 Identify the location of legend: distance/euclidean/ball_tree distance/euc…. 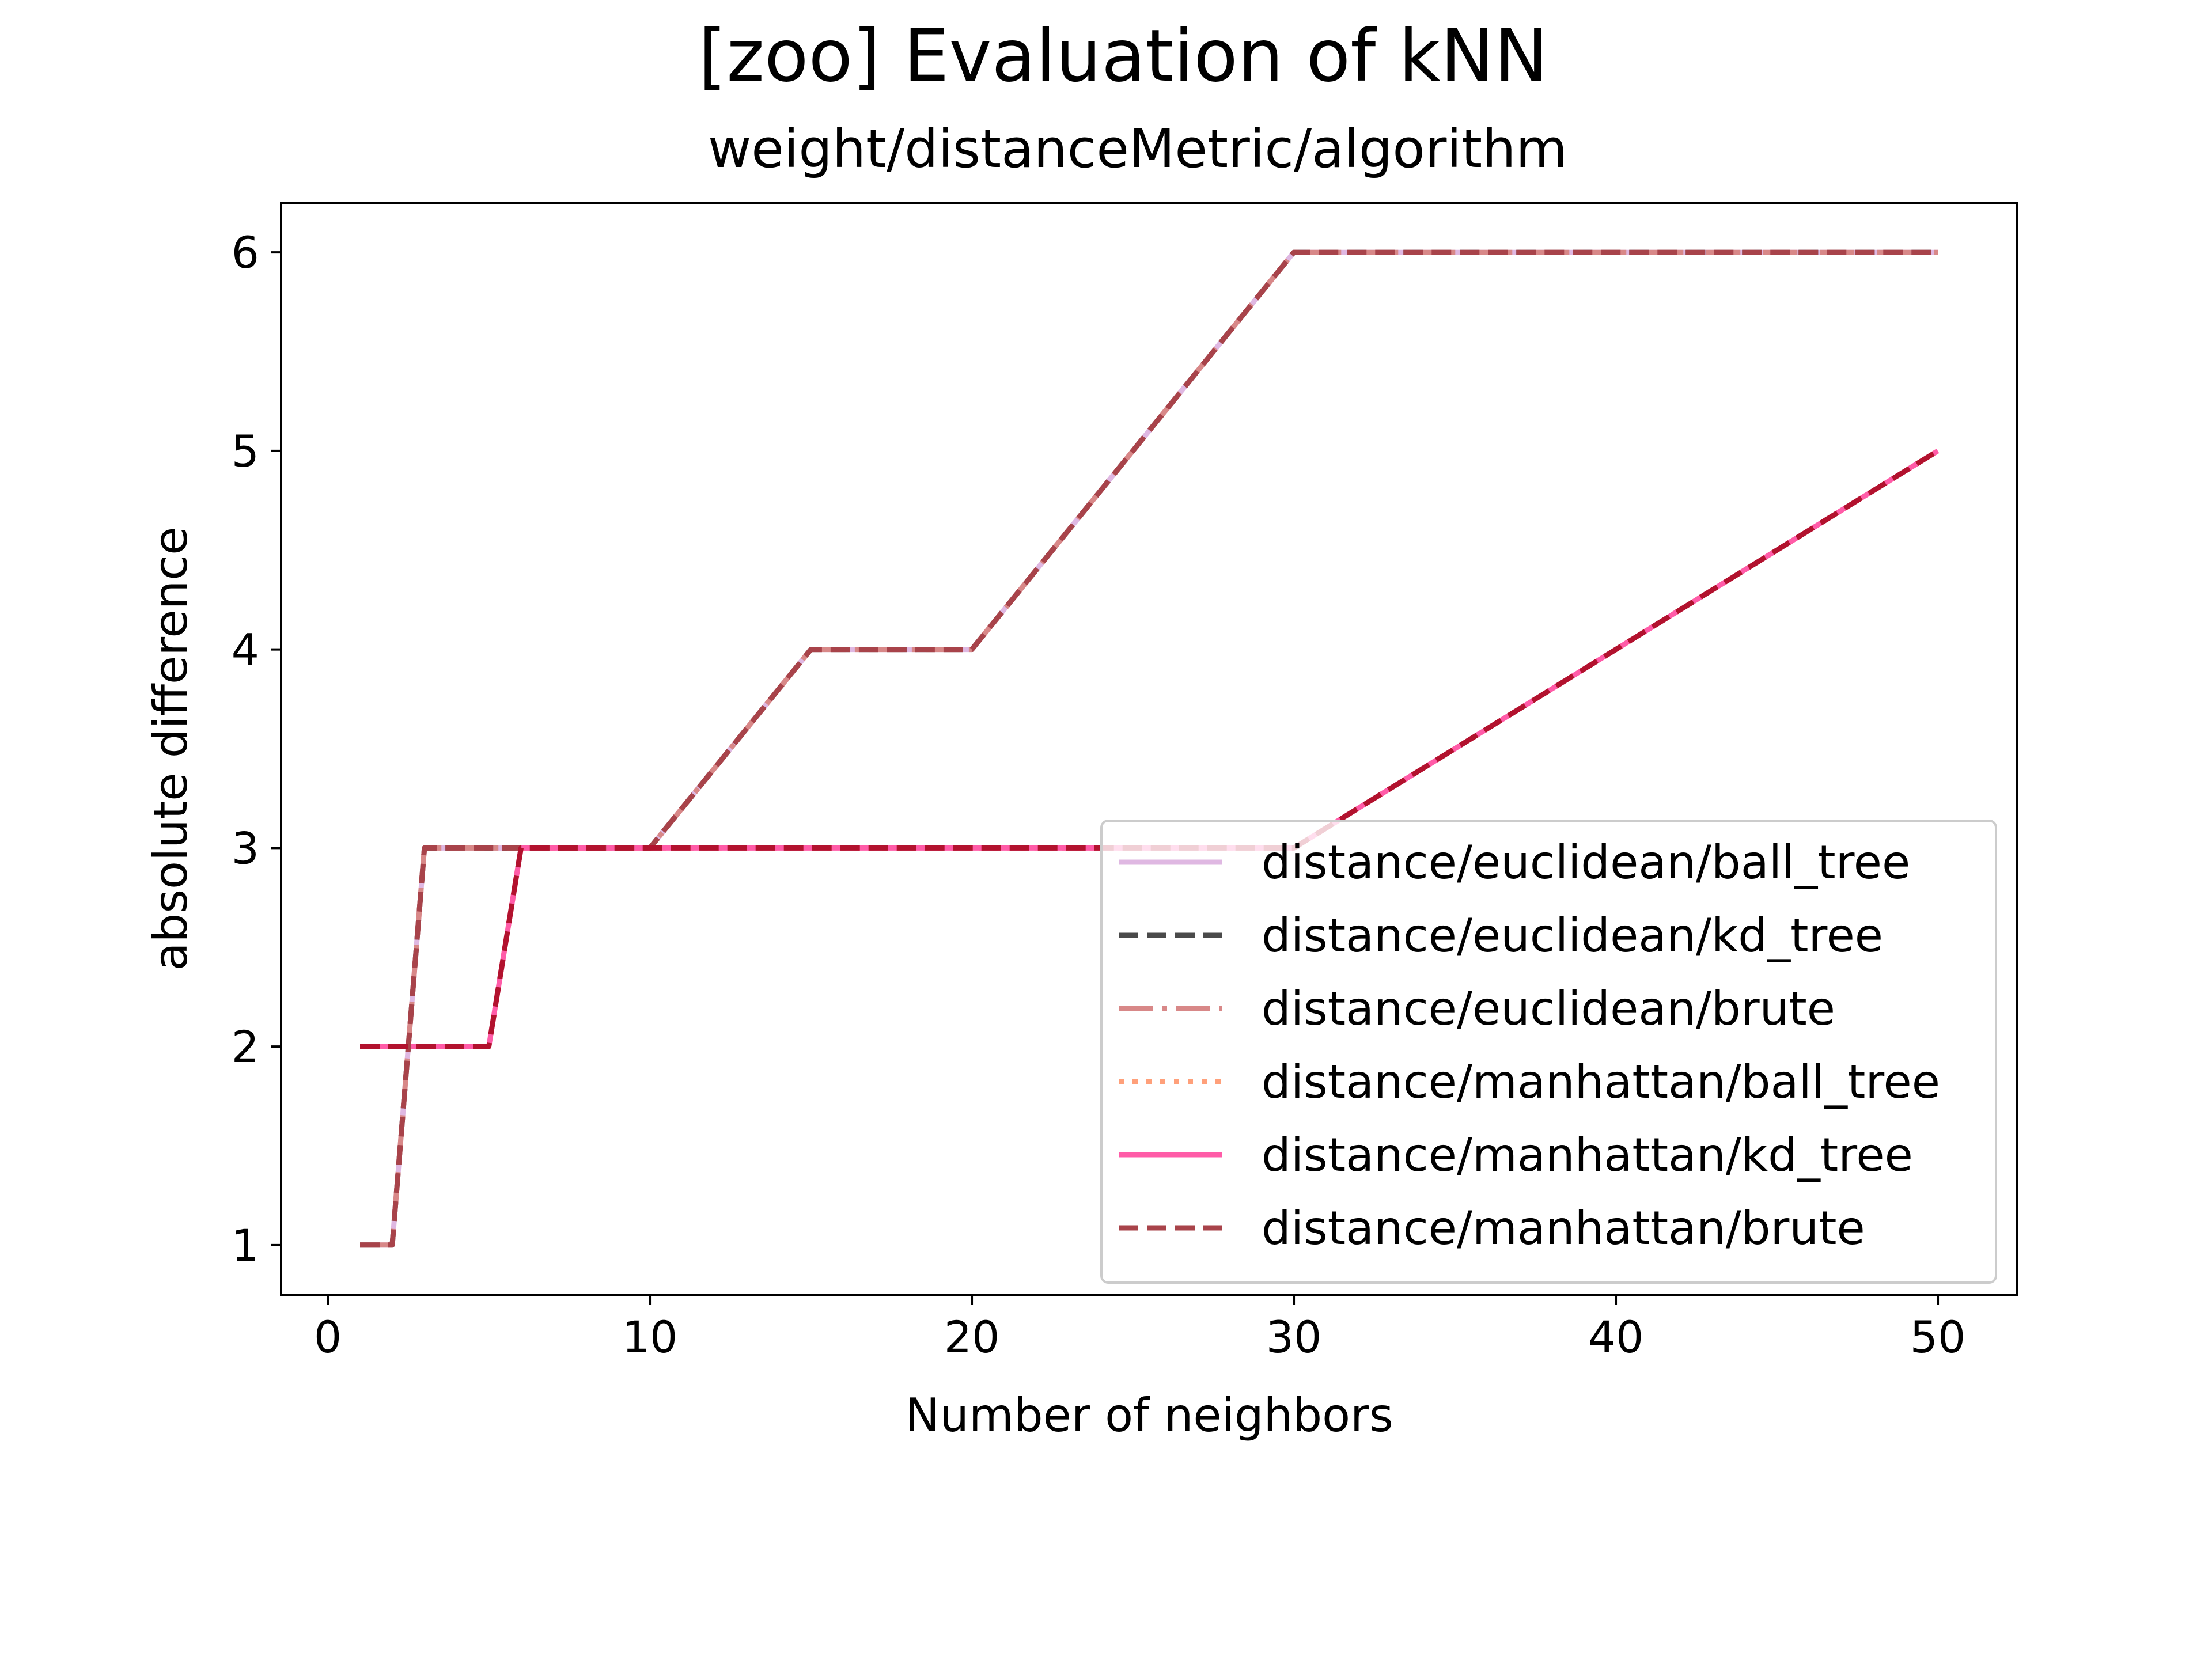
(1548, 1052).